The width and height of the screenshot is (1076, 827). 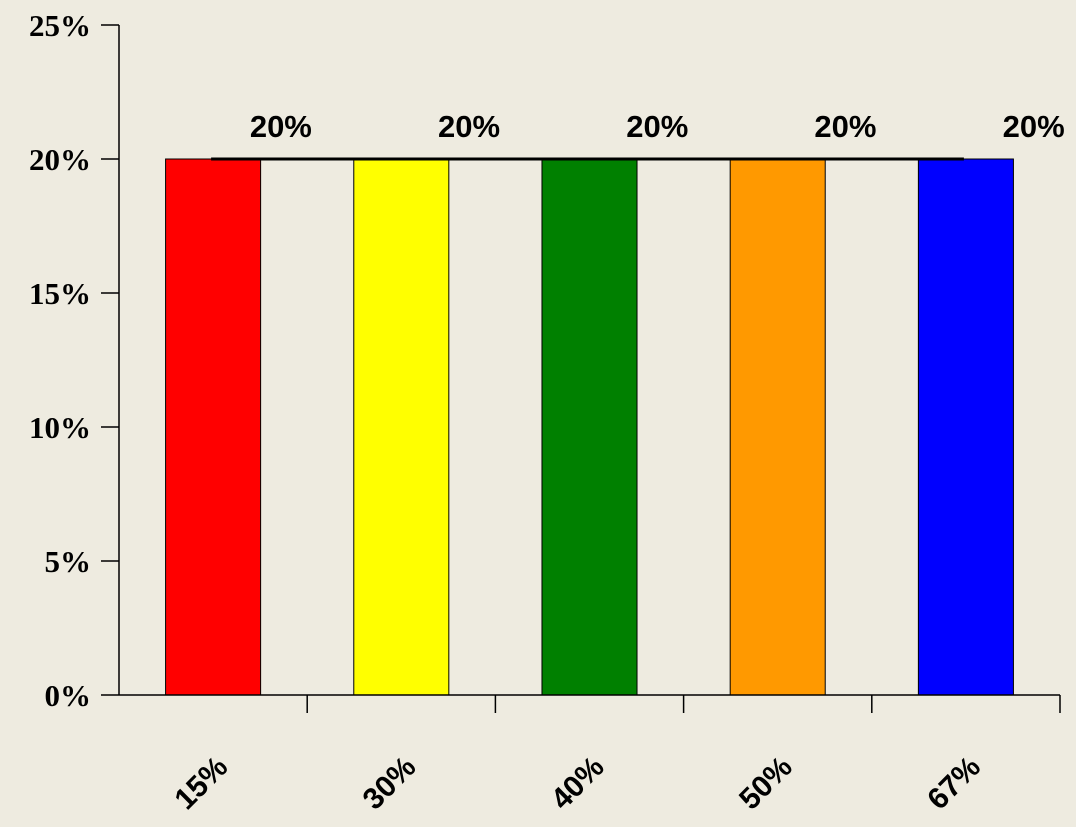 I want to click on y-tick-label: 25%, so click(x=60, y=25).